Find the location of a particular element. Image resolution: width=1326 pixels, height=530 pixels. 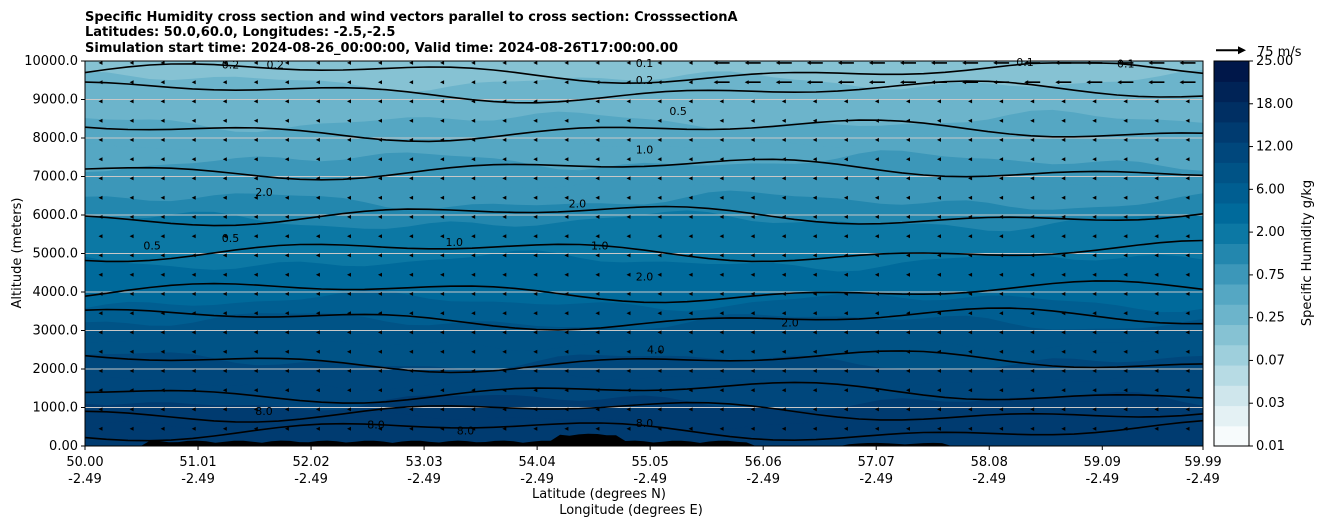

contour-label: 0.5 is located at coordinates (678, 111).